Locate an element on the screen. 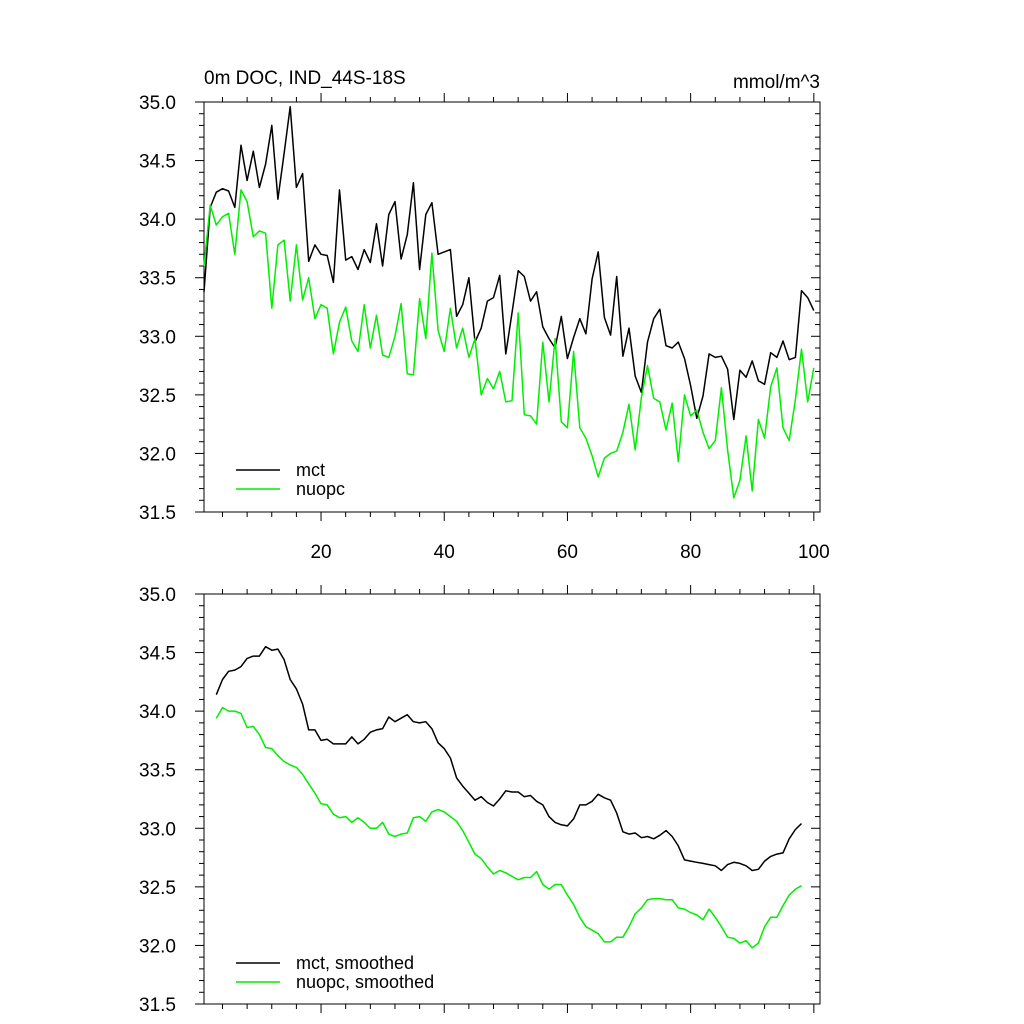  bottom-y-tick-label: 34.0 is located at coordinates (157, 712).